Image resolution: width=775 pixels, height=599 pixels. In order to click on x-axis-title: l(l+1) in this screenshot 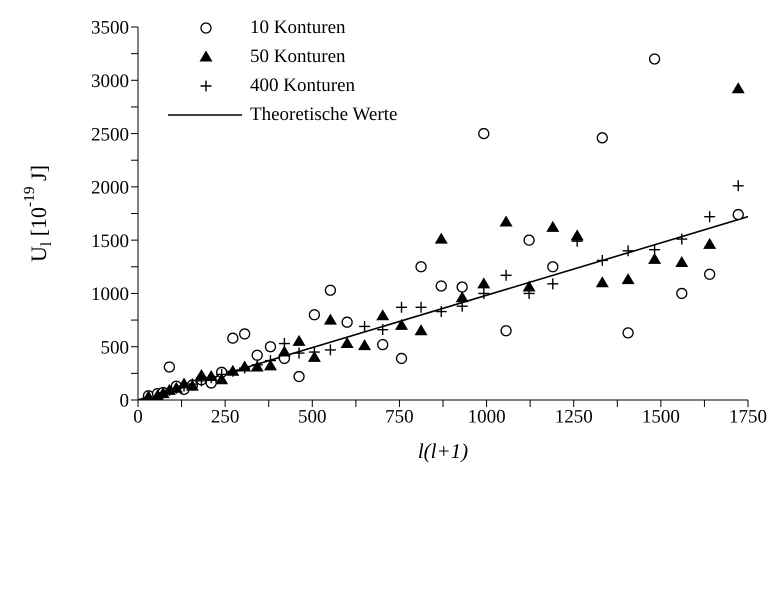, I will do `click(443, 451)`.